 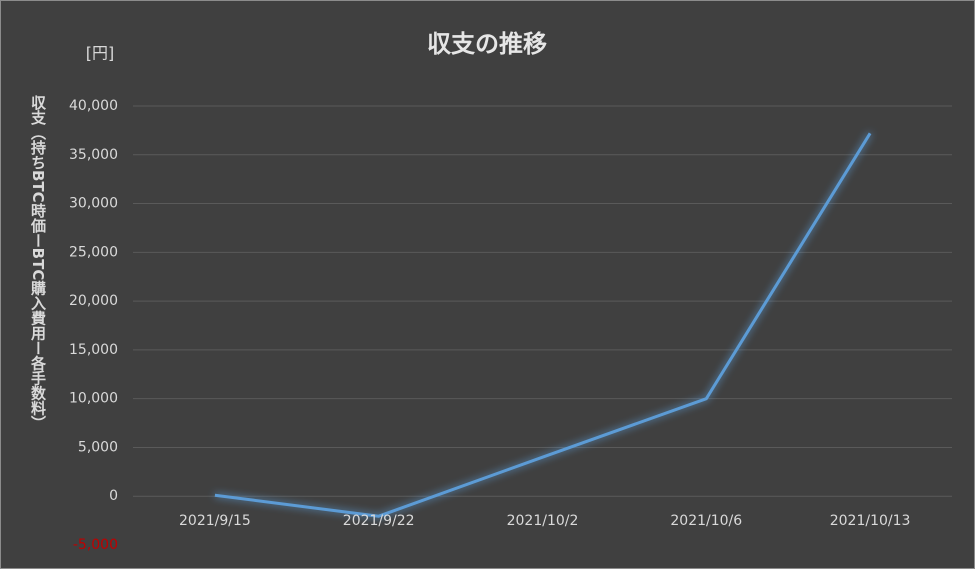 What do you see at coordinates (93, 252) in the screenshot?
I see `y-tick-label: 25,000` at bounding box center [93, 252].